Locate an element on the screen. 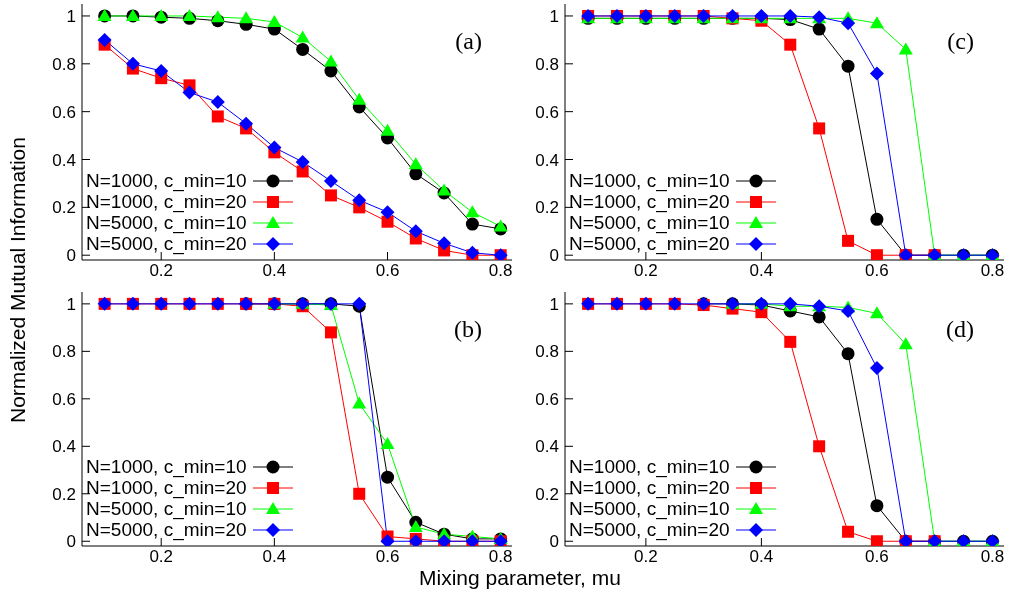 The width and height of the screenshot is (1012, 595). annotation: (c) is located at coordinates (960, 41).